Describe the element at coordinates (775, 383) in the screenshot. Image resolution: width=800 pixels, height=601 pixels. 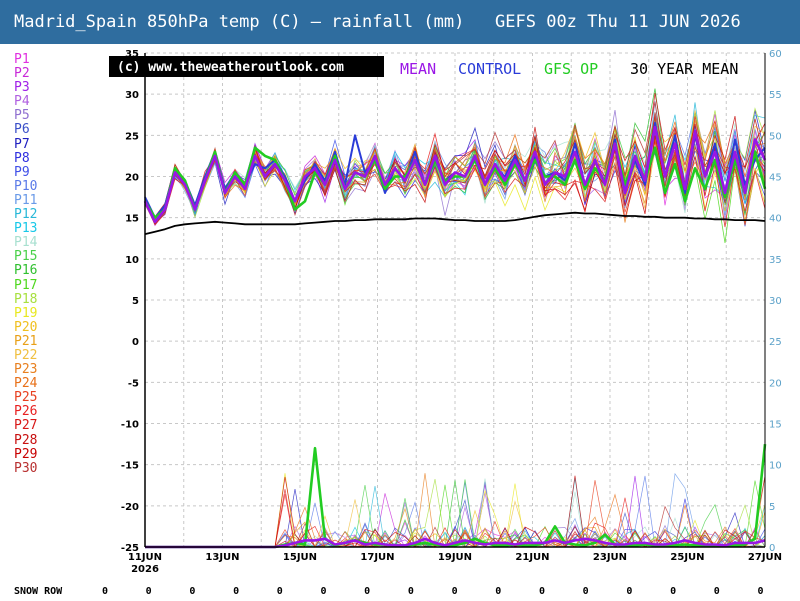
I see `y-right-tick: 20` at that location.